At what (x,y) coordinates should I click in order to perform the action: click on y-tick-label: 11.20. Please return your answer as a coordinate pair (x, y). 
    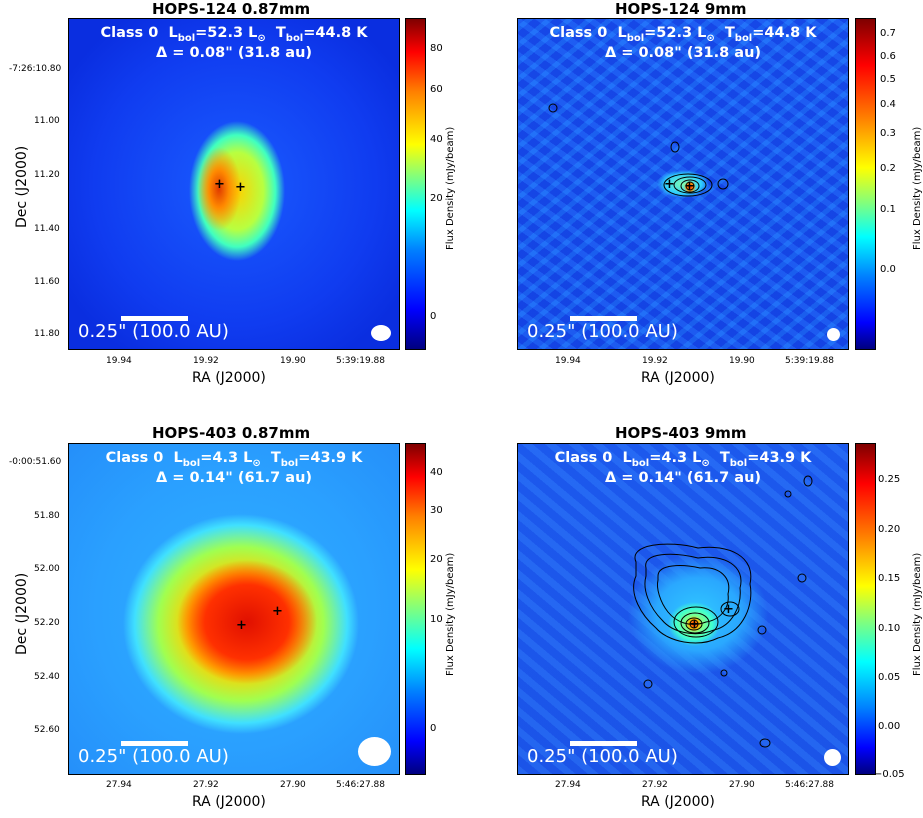
    Looking at the image, I should click on (47, 175).